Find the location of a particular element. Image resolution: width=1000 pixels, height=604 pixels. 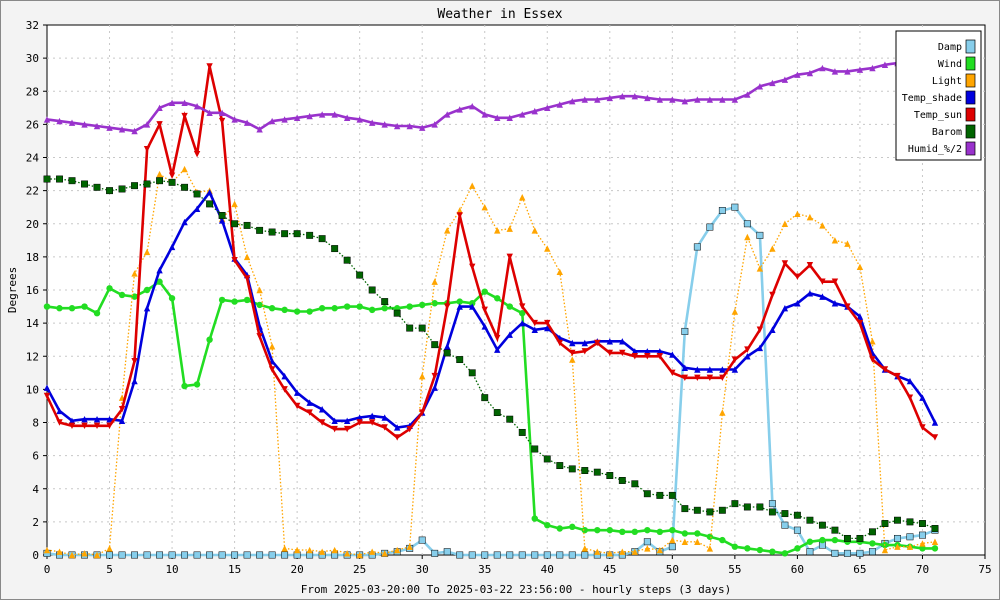

y-tick-label: 2 is located at coordinates (35, 522).